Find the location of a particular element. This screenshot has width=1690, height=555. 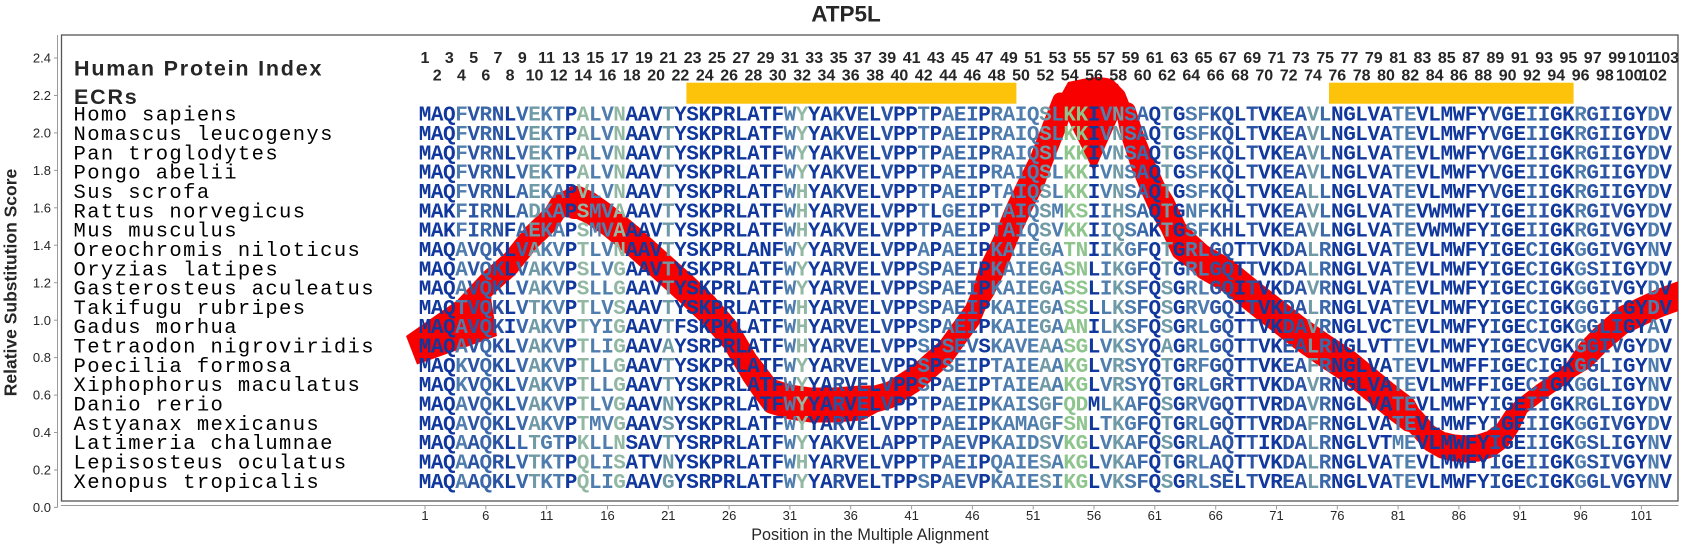

svg-text: 14 is located at coordinates (583, 76).